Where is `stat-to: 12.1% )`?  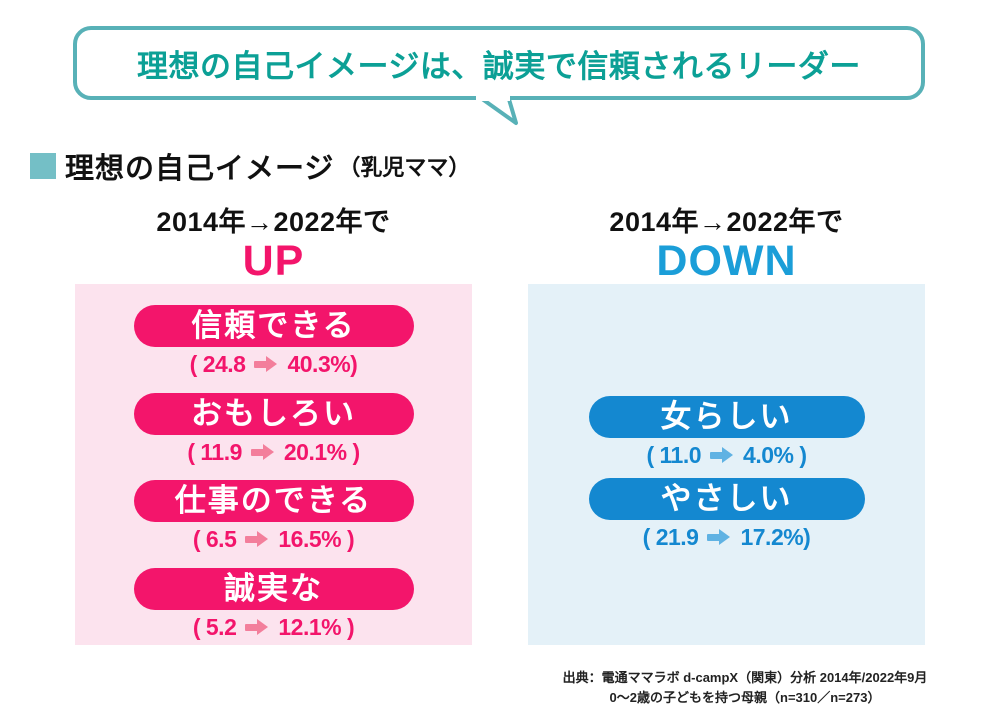
stat-to: 12.1% ) is located at coordinates (316, 626).